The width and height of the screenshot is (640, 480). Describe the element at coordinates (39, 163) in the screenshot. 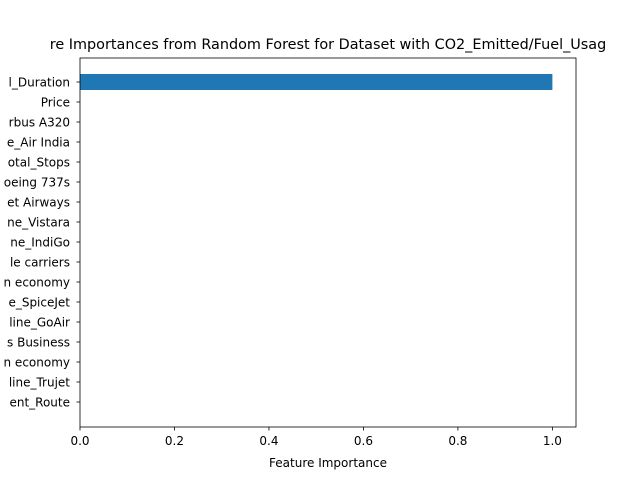

I see `y-tick-label-4: otal_Stops` at that location.